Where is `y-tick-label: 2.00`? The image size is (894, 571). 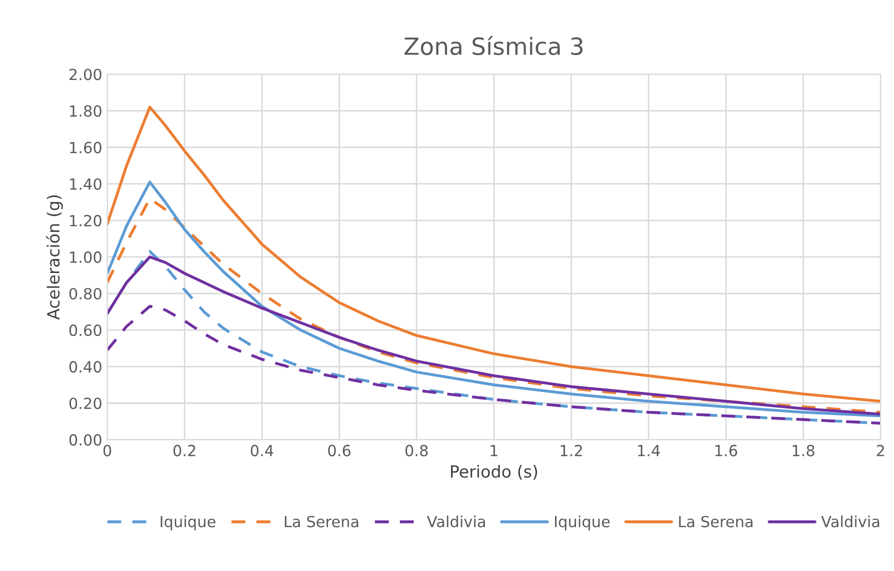 y-tick-label: 2.00 is located at coordinates (86, 74).